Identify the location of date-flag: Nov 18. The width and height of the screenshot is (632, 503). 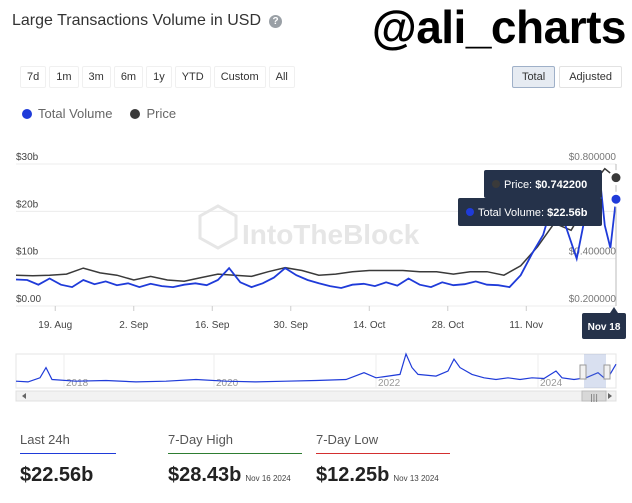
(604, 323).